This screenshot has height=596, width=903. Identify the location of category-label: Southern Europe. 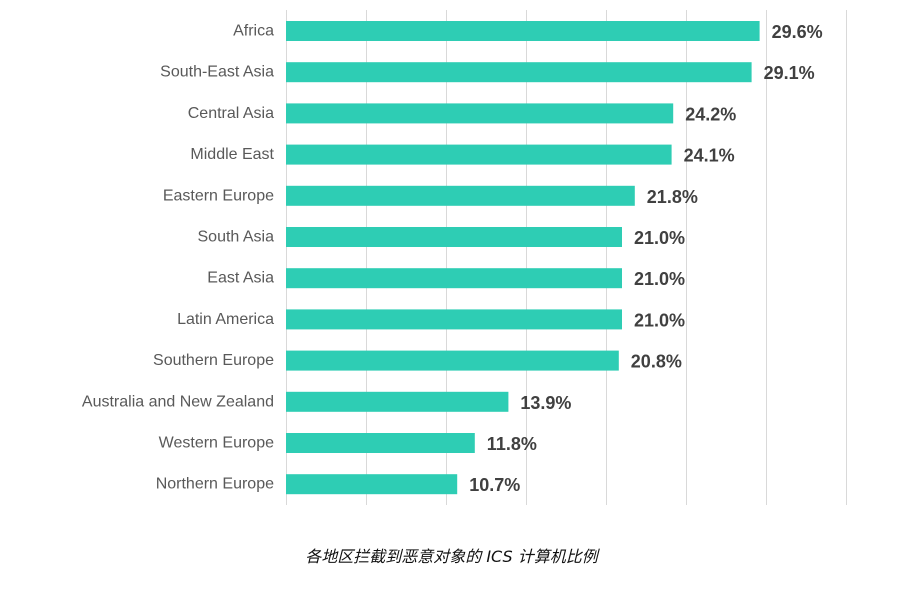
(213, 360).